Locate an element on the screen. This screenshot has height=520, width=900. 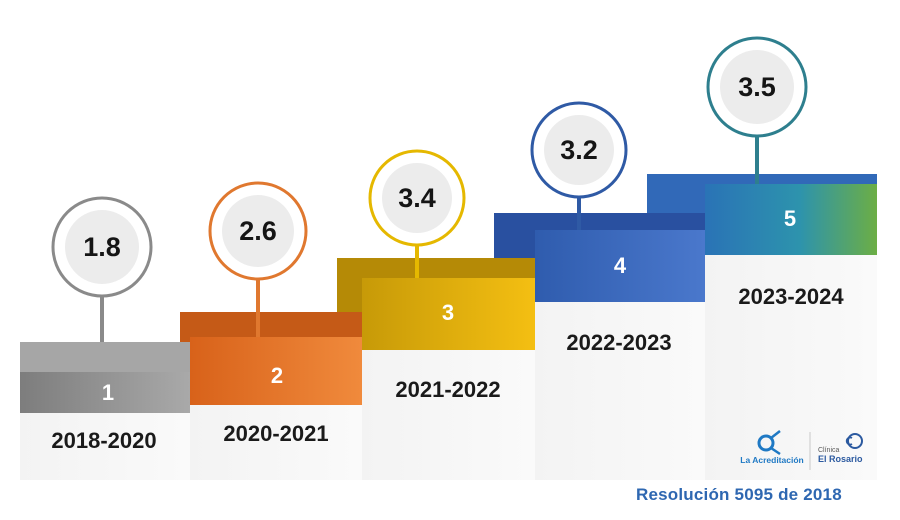
step-4-number: 4 is located at coordinates (620, 265).